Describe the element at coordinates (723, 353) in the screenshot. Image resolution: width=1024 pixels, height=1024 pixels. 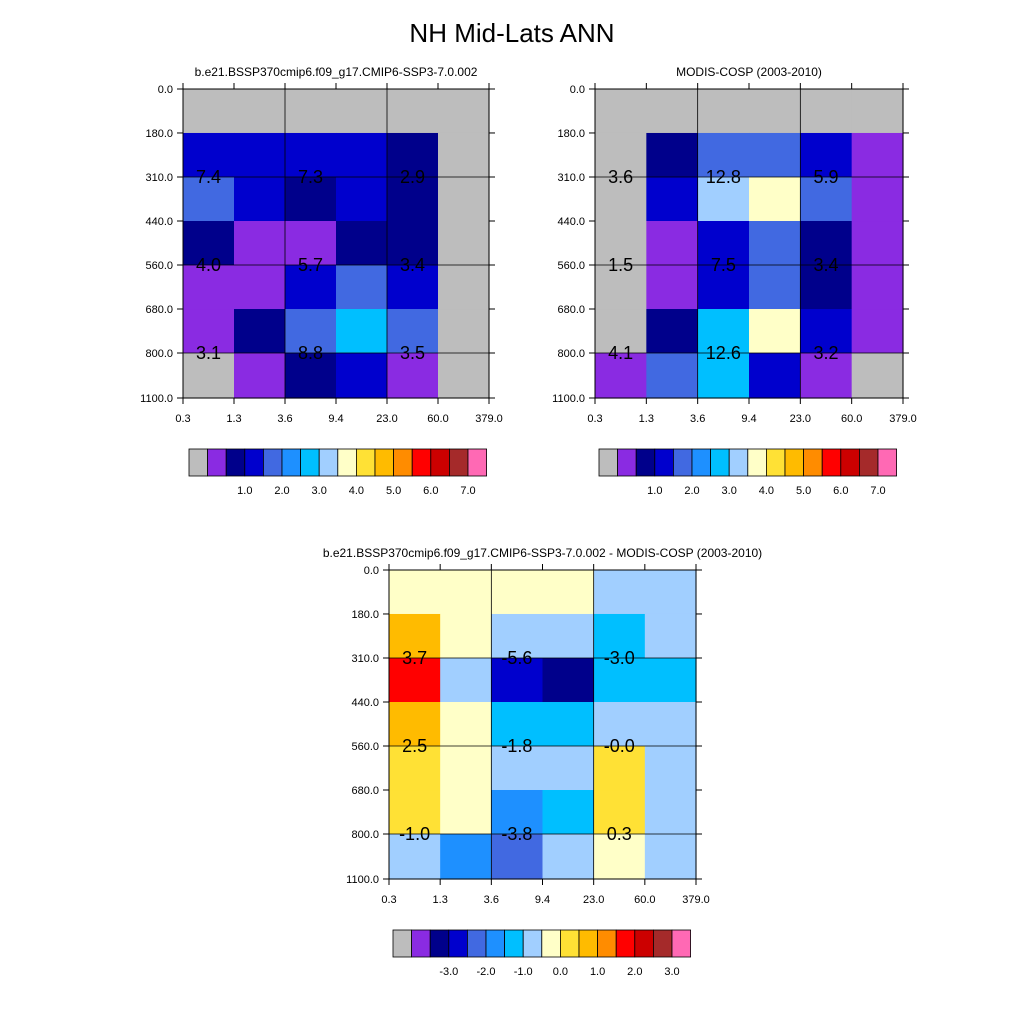
I see `cell-value-label: 12.6` at that location.